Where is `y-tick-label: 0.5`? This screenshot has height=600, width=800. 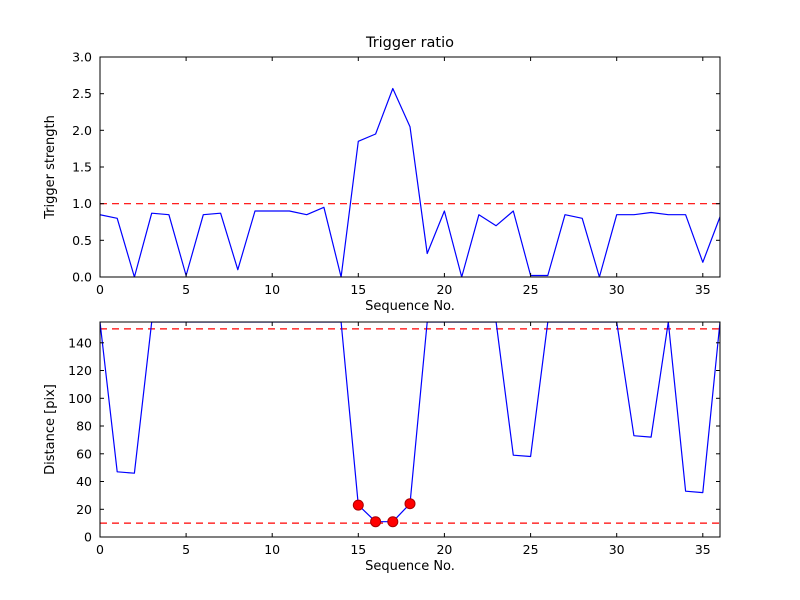 y-tick-label: 0.5 is located at coordinates (82, 240).